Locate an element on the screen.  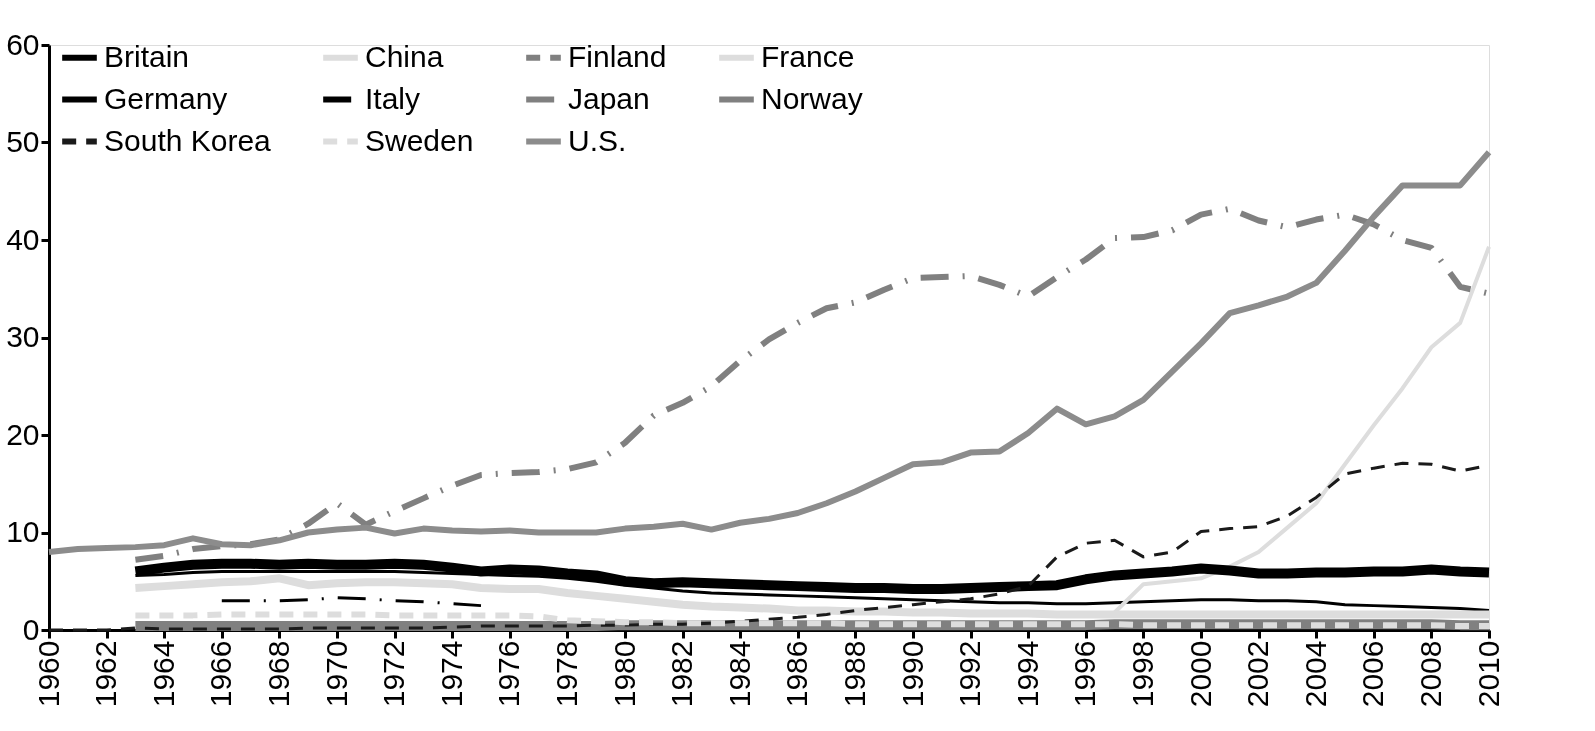
x-tick-label: 1976 is located at coordinates (509, 674).